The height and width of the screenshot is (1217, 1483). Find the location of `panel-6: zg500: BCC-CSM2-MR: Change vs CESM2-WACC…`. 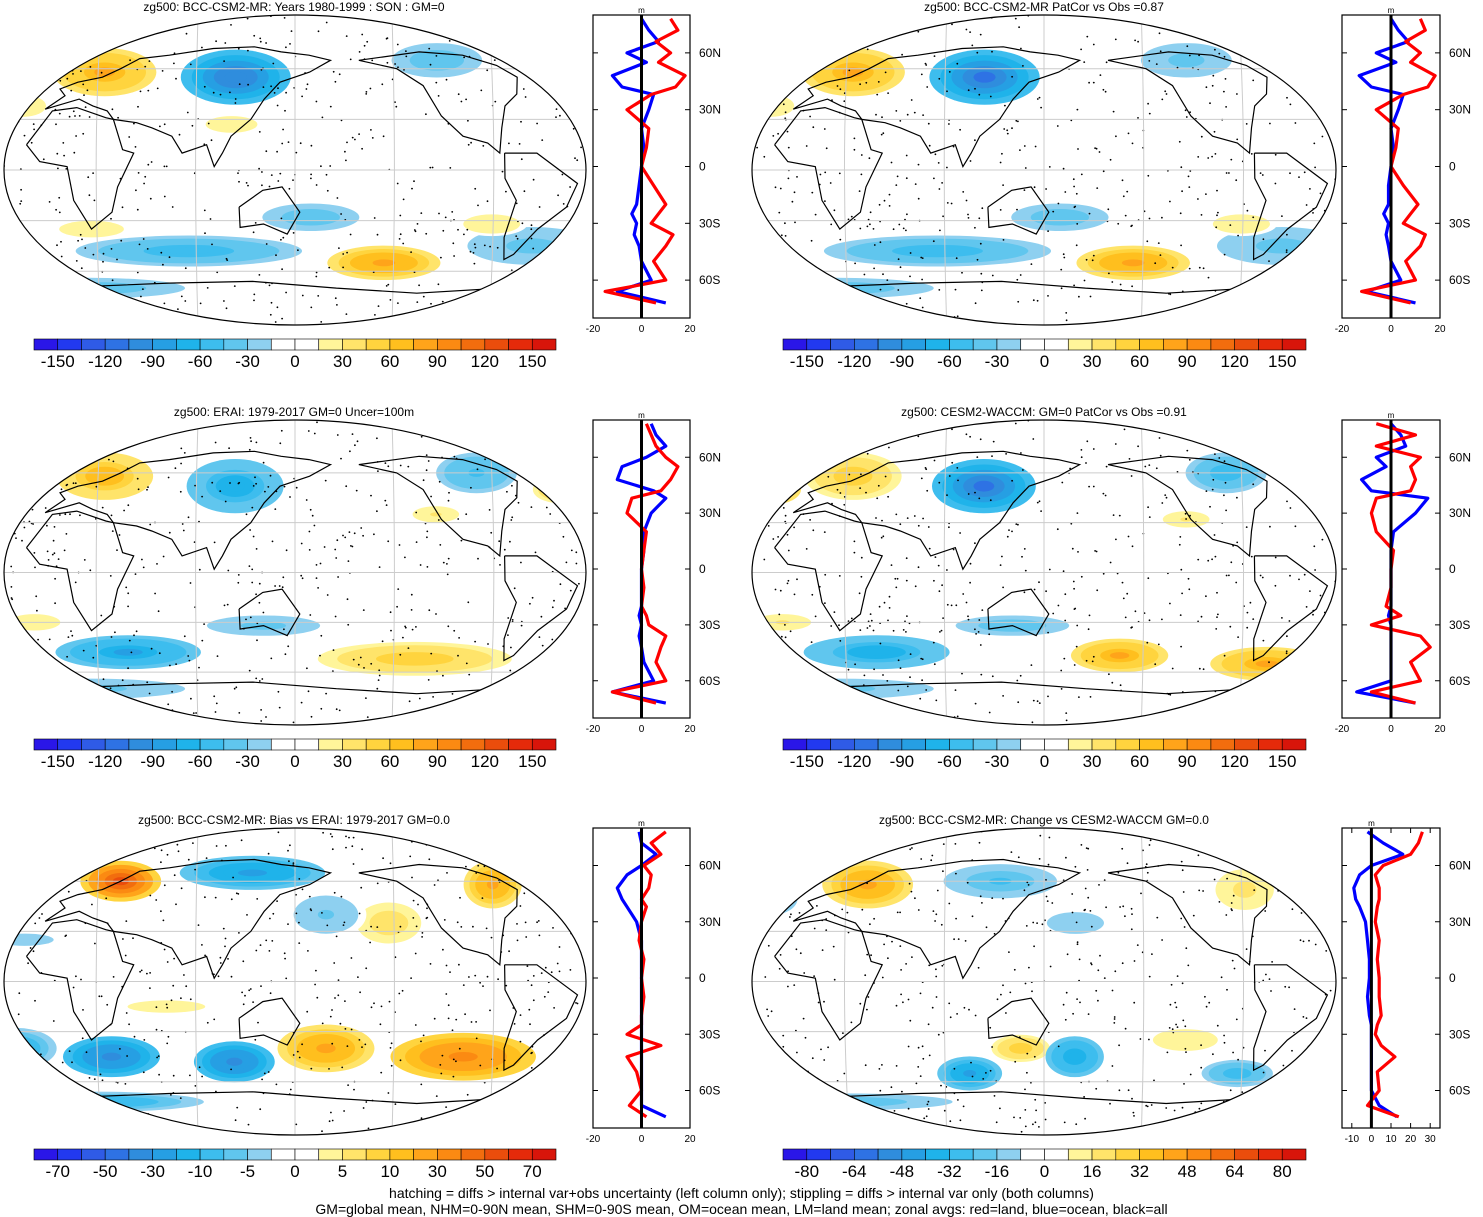

panel-6: zg500: BCC-CSM2-MR: Change vs CESM2-WACC… is located at coordinates (1111, 997).